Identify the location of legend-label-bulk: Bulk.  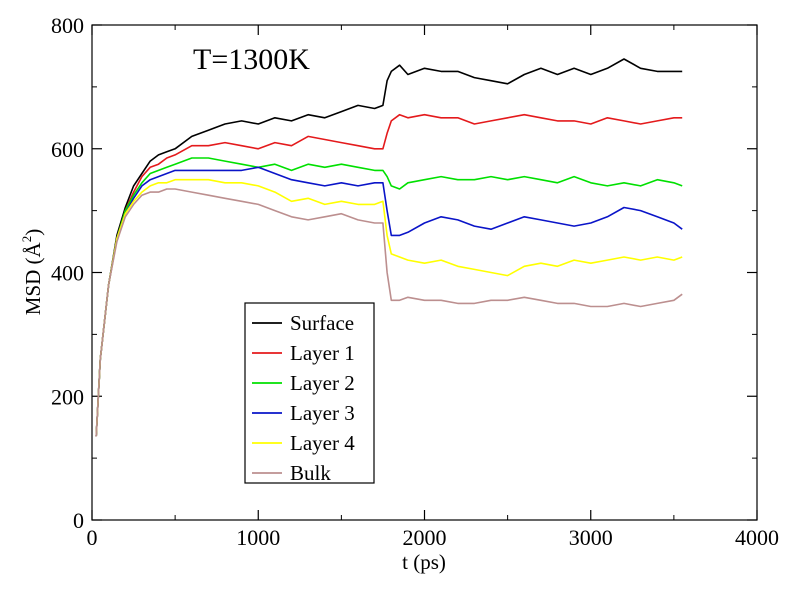
(310, 473).